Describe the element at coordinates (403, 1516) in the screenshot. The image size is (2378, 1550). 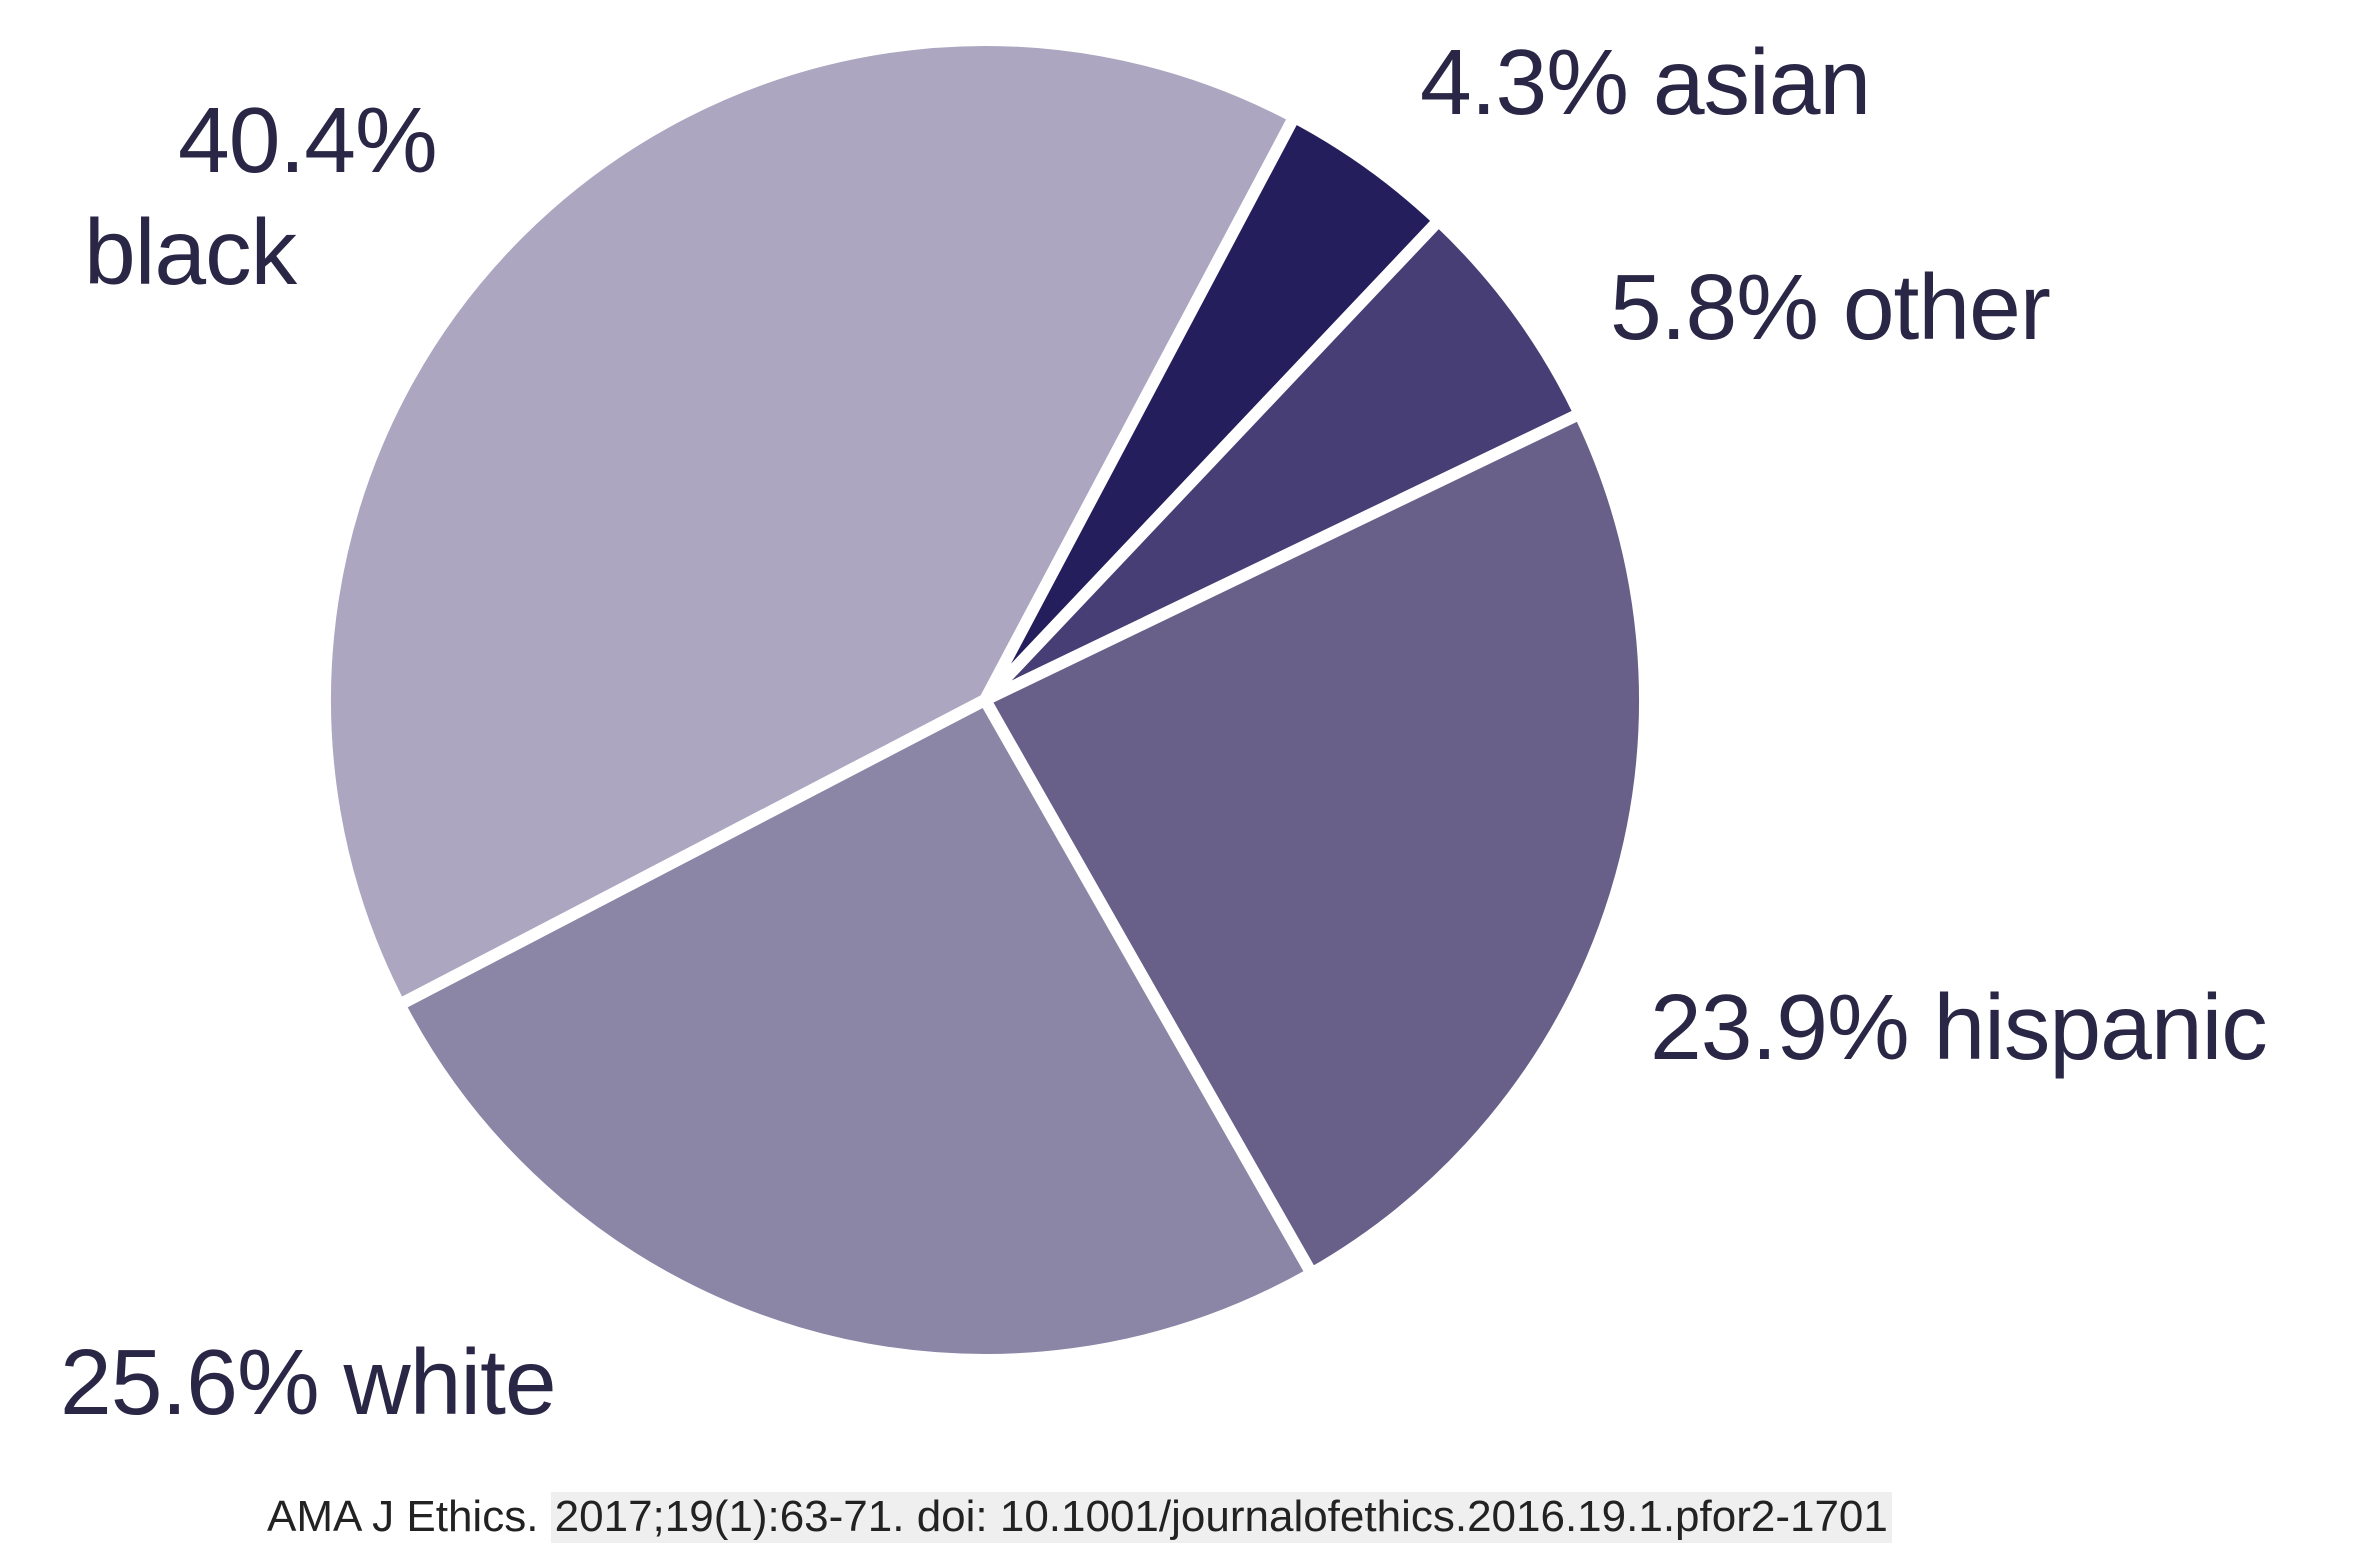
I see `citation-journal: AMA J Ethics.` at that location.